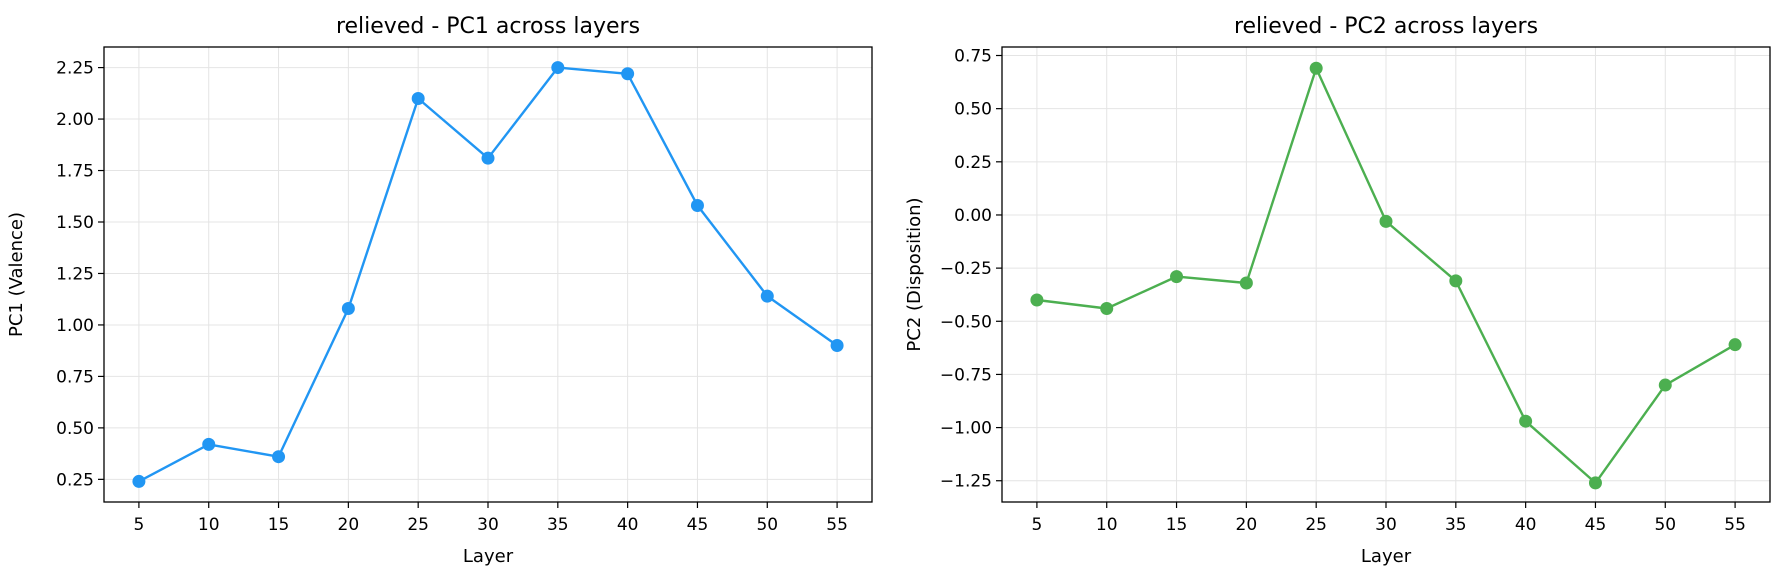  What do you see at coordinates (75, 223) in the screenshot?
I see `y-tick-label: 1.50` at bounding box center [75, 223].